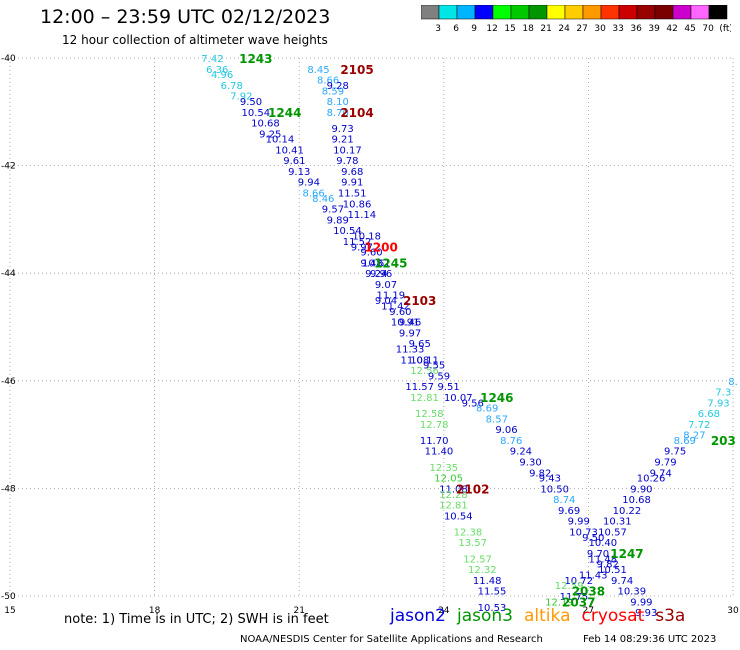 Image resolution: width=740 pixels, height=650 pixels. I want to click on swh-value-label: 9.69, so click(569, 511).